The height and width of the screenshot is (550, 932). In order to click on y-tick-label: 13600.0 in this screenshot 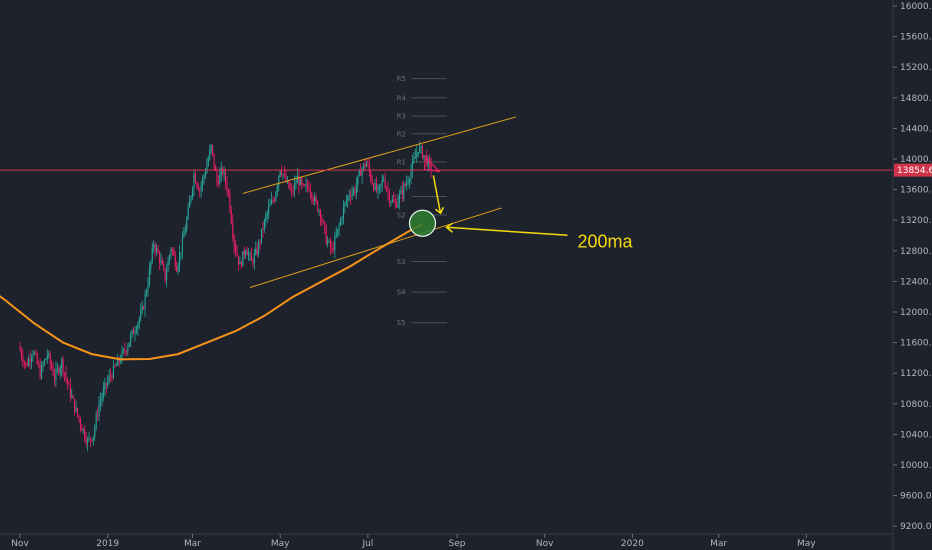, I will do `click(916, 191)`.